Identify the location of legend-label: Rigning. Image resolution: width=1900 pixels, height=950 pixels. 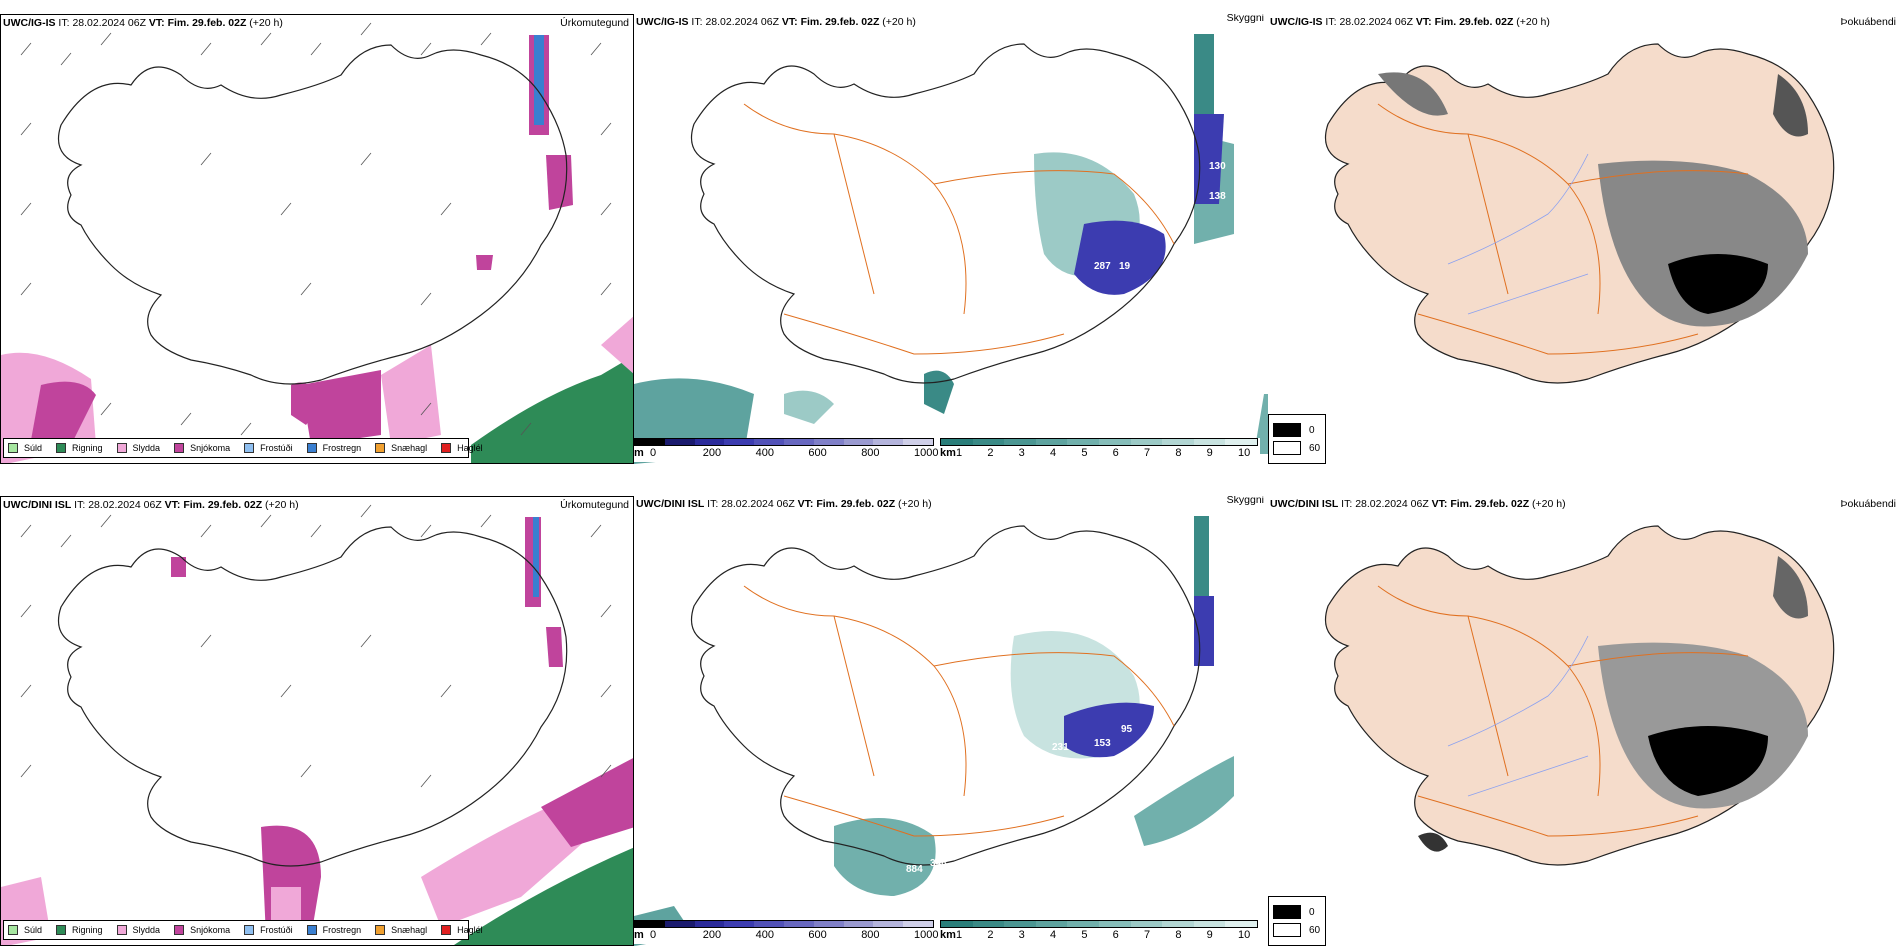
(87, 448).